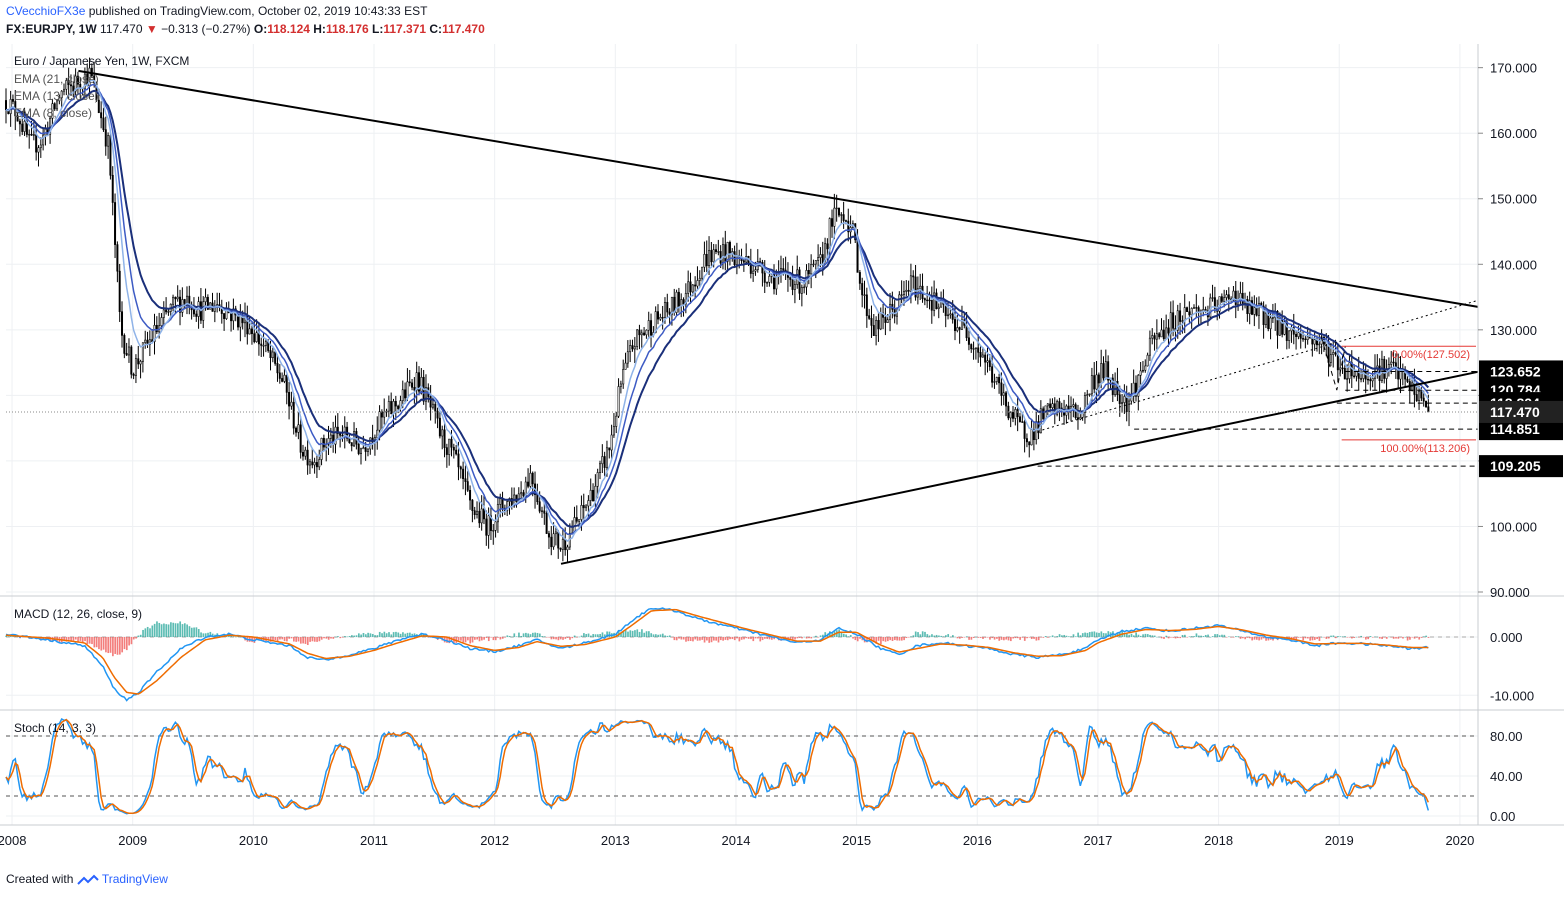  Describe the element at coordinates (741, 654) in the screenshot. I see `macd-pane` at that location.